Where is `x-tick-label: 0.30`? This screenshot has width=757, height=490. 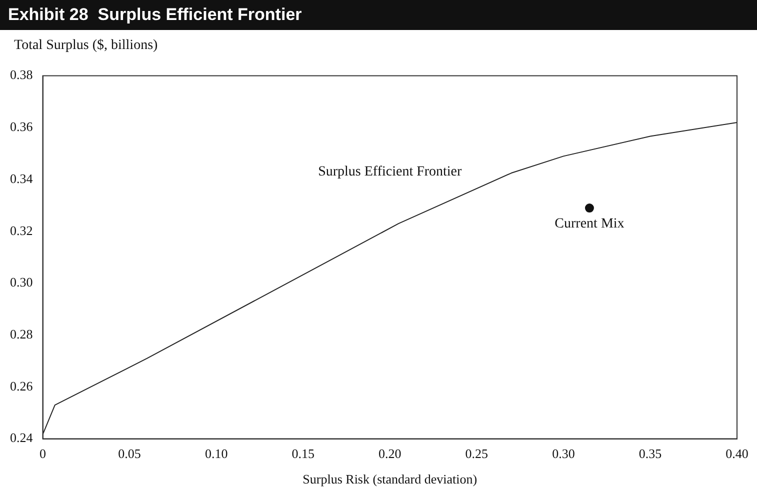 x-tick-label: 0.30 is located at coordinates (563, 454).